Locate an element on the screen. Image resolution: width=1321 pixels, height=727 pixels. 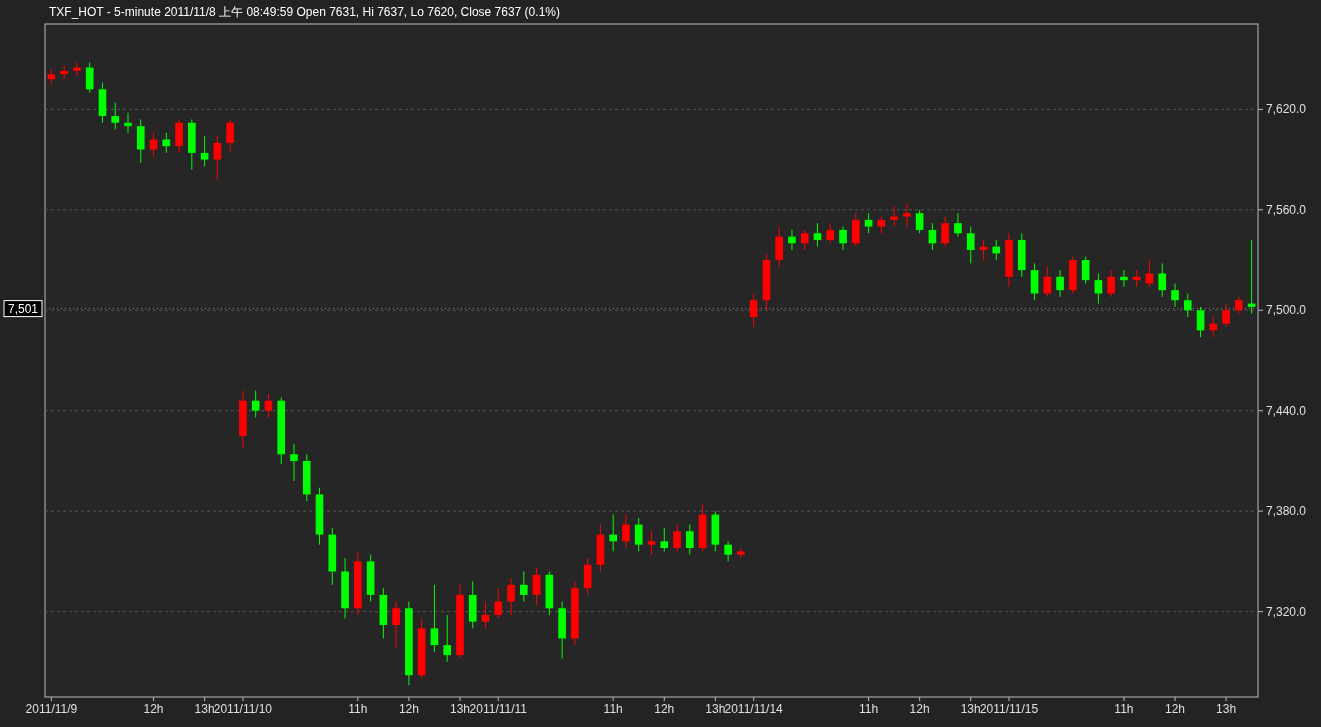
x-tick-label: 2011/11/10 is located at coordinates (243, 709).